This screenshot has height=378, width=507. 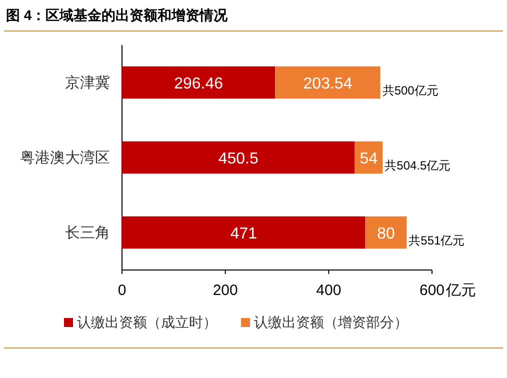 I want to click on x-tick-label: 600, so click(x=432, y=290).